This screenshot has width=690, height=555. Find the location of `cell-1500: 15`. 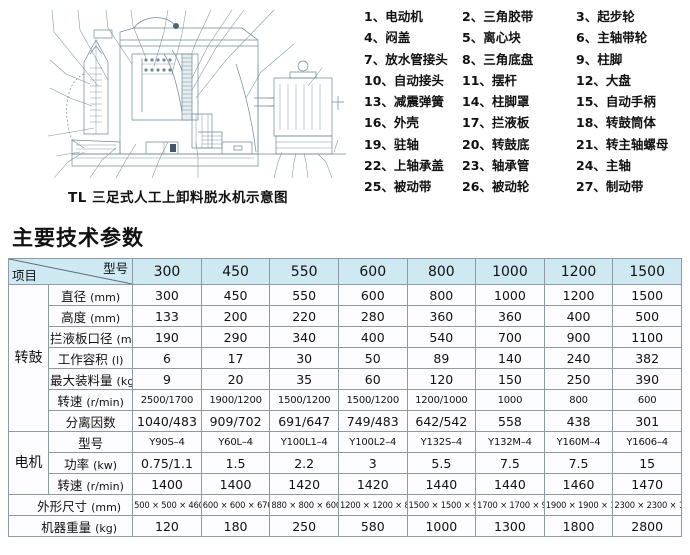

cell-1500: 15 is located at coordinates (647, 463).